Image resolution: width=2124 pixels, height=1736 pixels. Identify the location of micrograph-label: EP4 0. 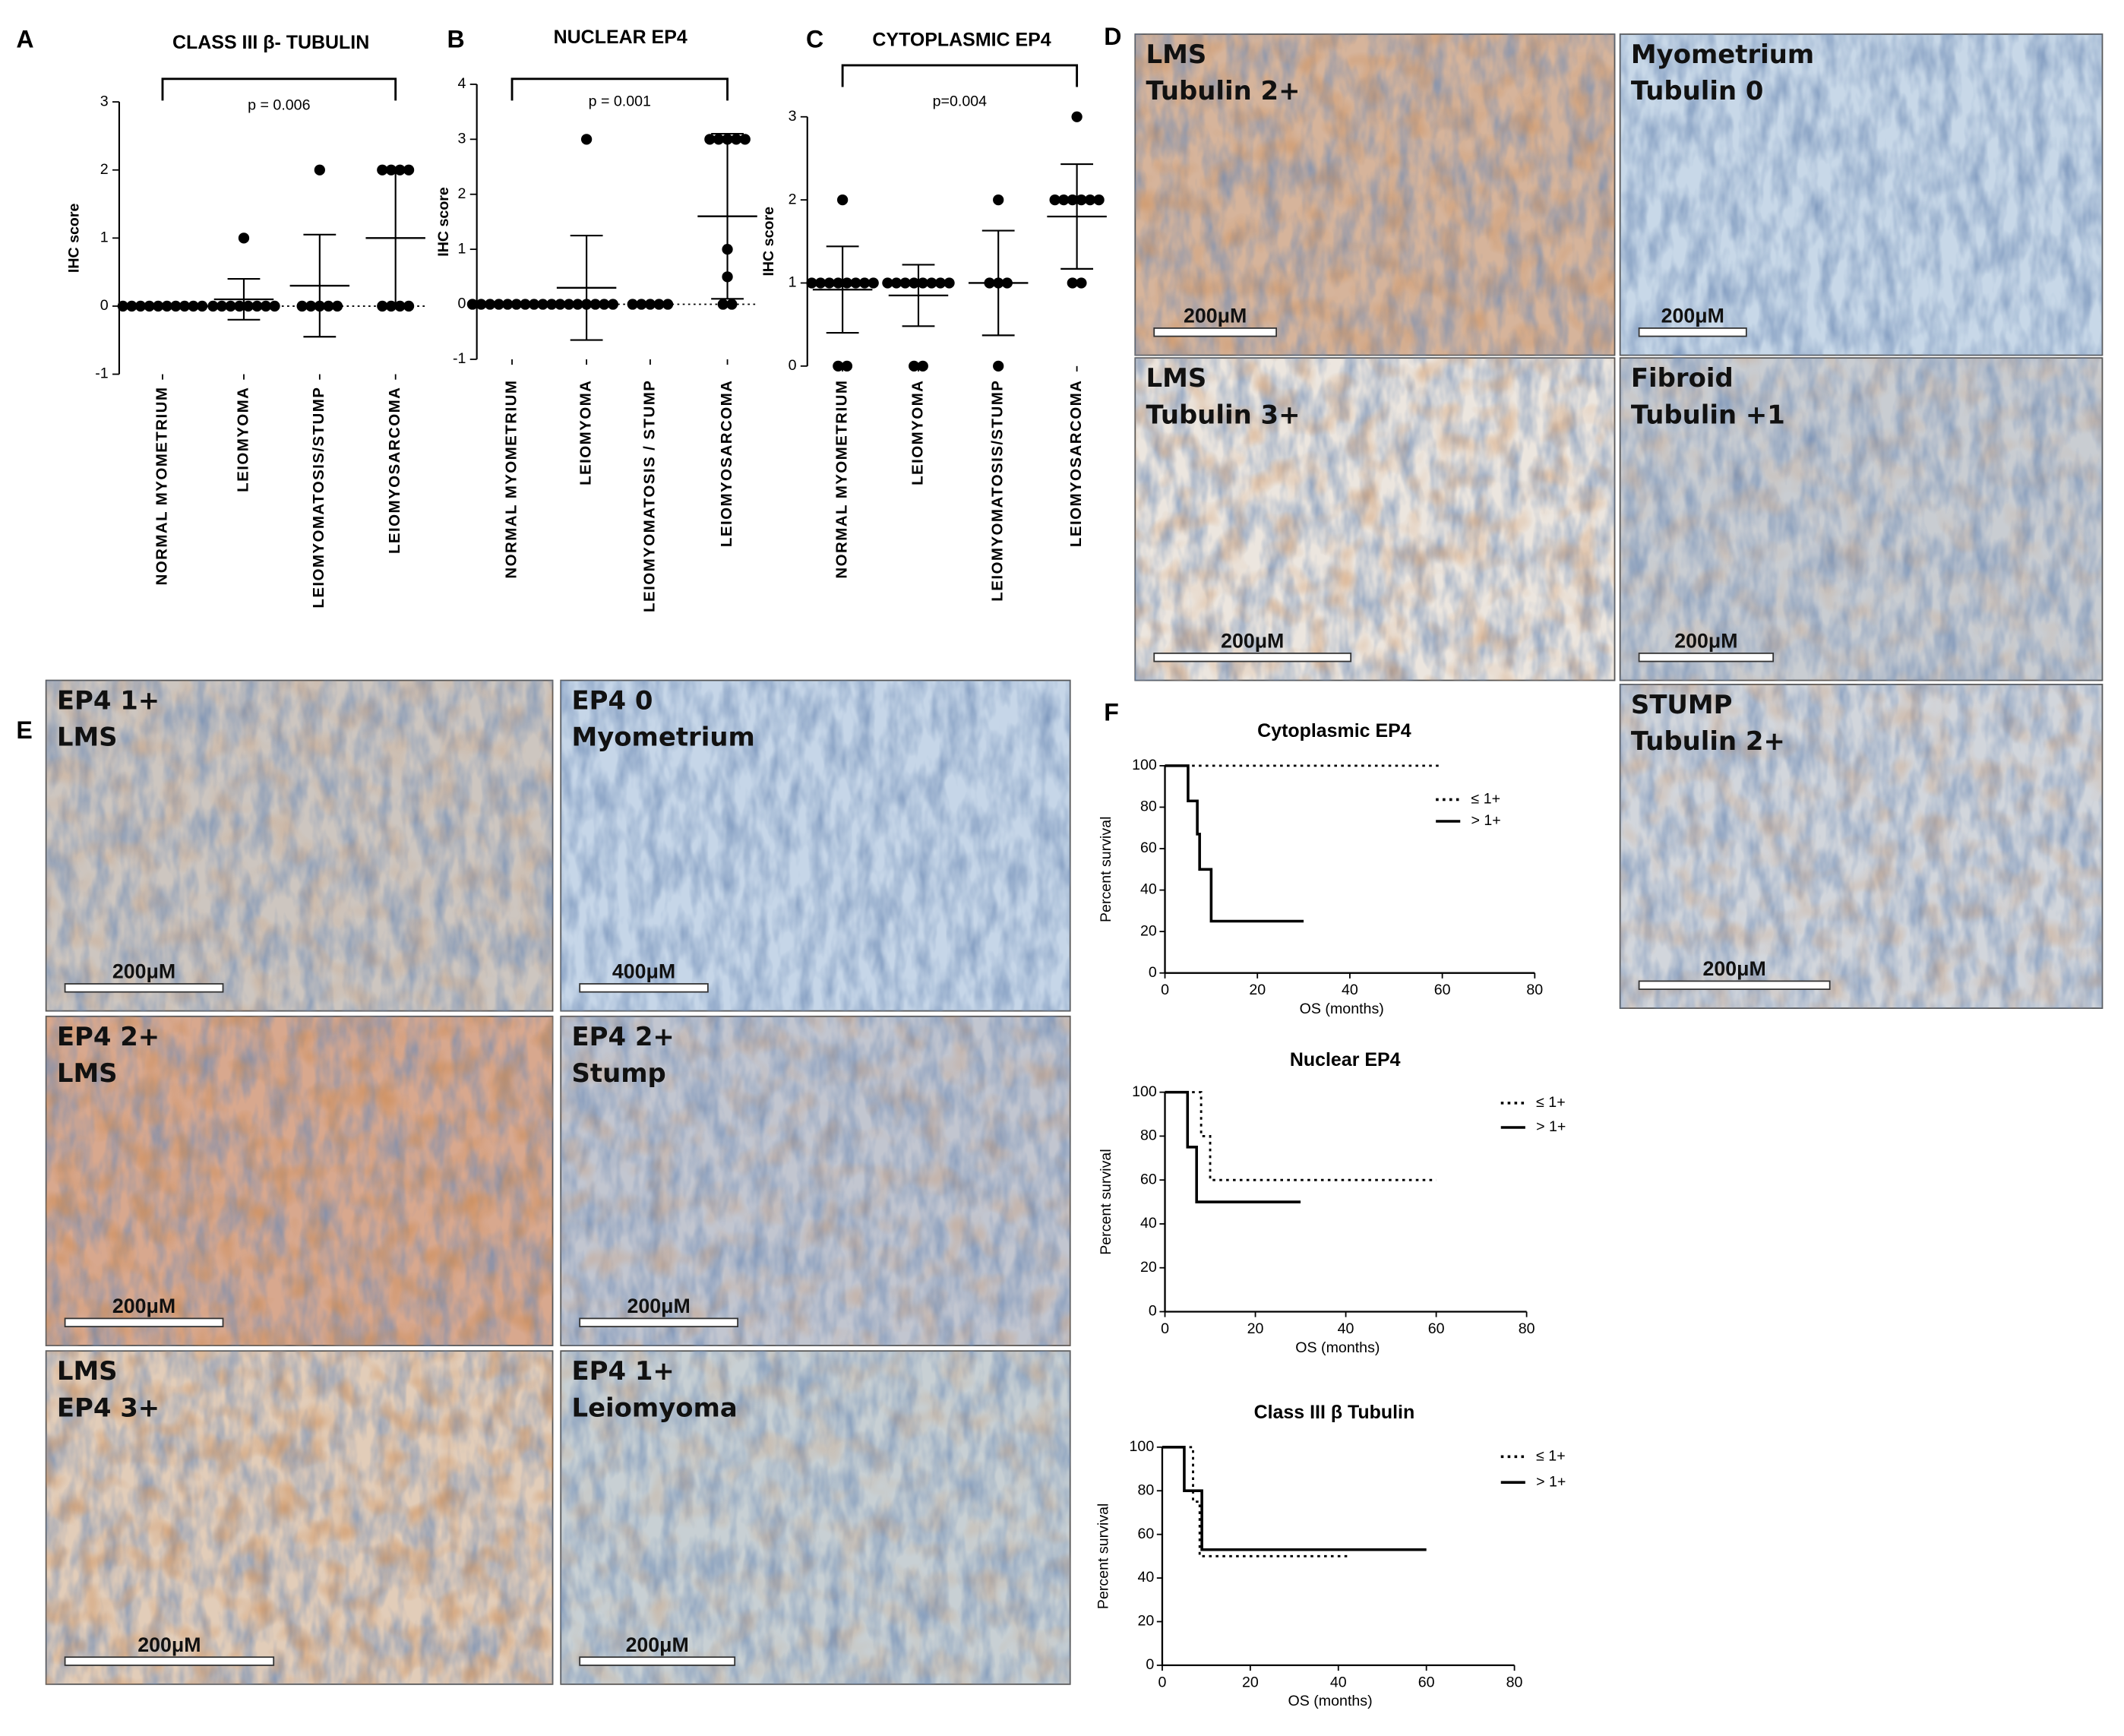
(612, 701).